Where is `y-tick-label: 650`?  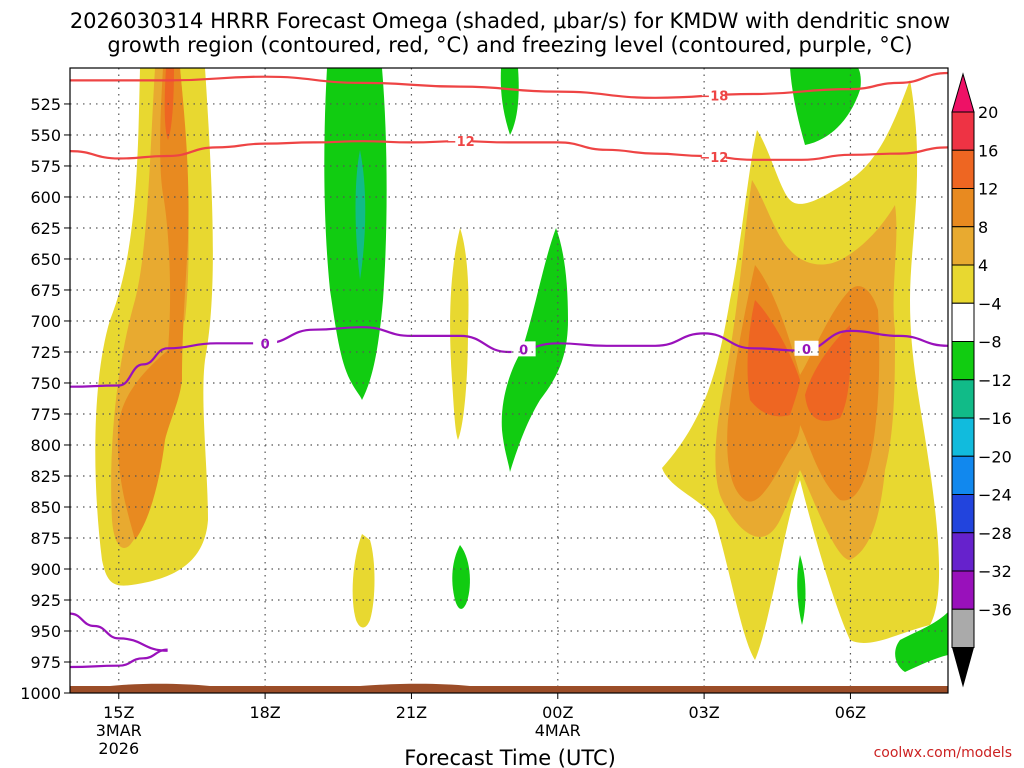
y-tick-label: 650 is located at coordinates (45, 259).